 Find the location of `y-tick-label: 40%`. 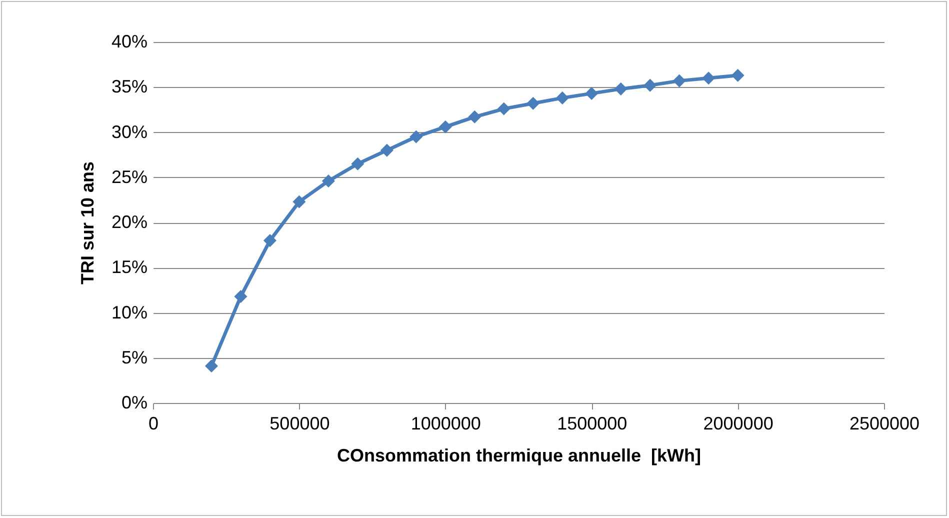

y-tick-label: 40% is located at coordinates (129, 42).